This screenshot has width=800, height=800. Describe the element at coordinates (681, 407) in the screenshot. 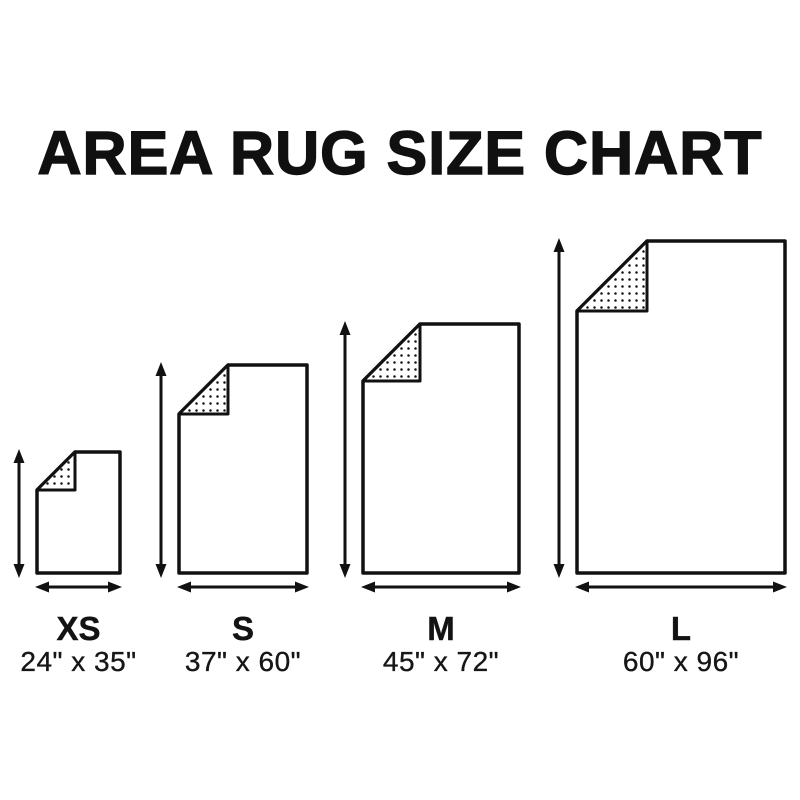

I see `rug-graphic-l` at that location.